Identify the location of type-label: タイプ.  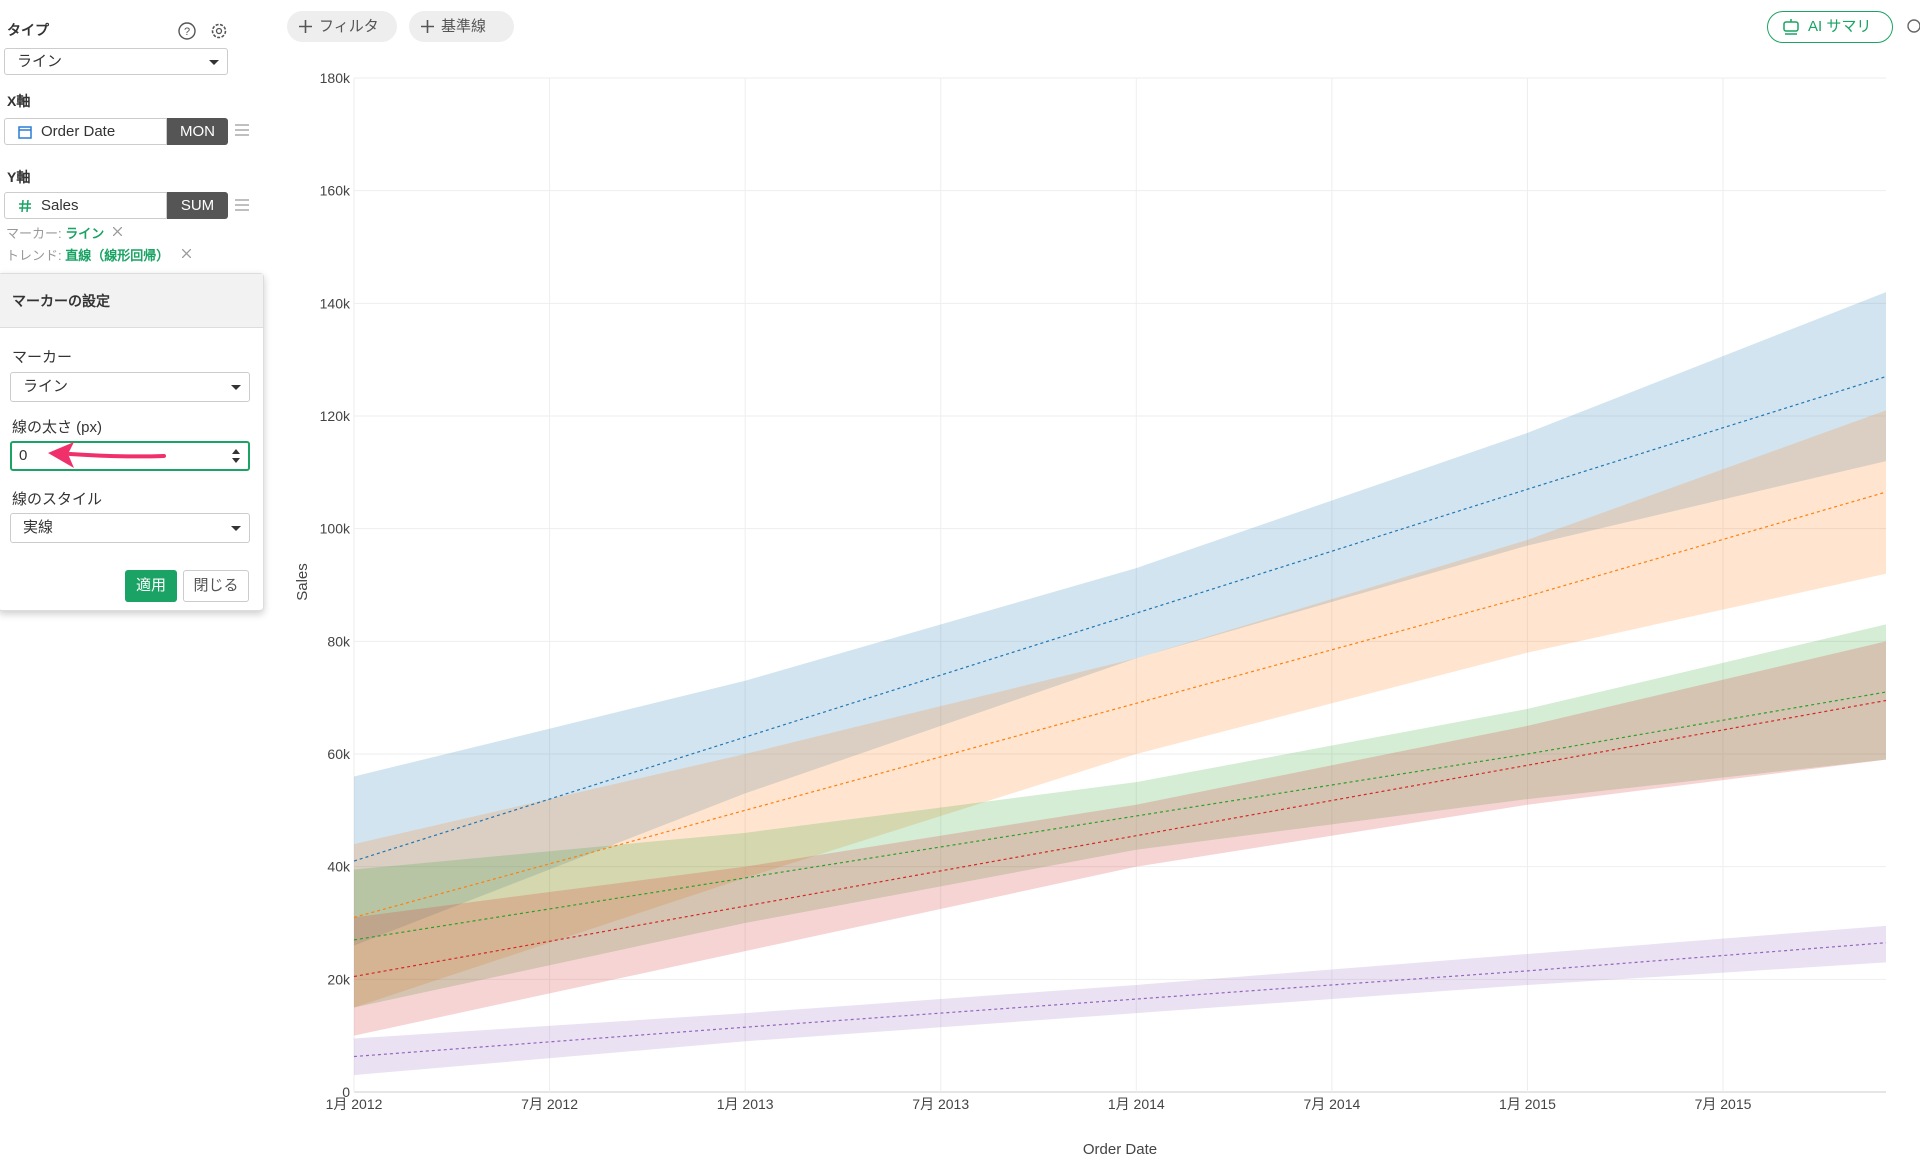
(28, 30).